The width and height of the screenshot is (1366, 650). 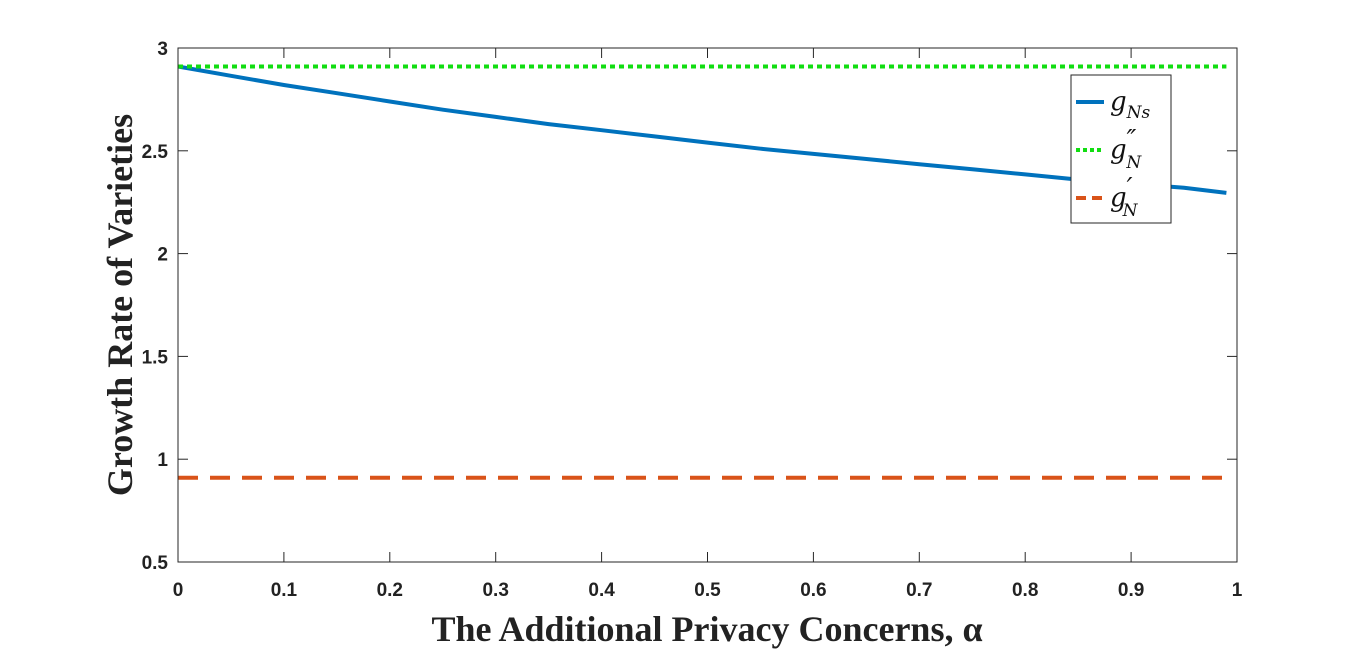 What do you see at coordinates (601, 590) in the screenshot?
I see `x-tick-label: 0.4` at bounding box center [601, 590].